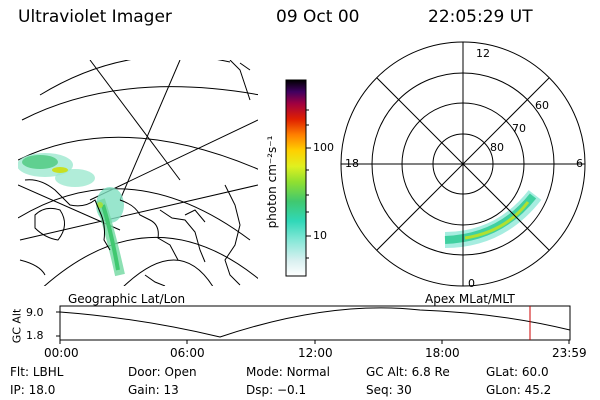 Image resolution: width=600 pixels, height=400 pixels. What do you see at coordinates (517, 372) in the screenshot?
I see `info-glat: GLat: 60.0` at bounding box center [517, 372].